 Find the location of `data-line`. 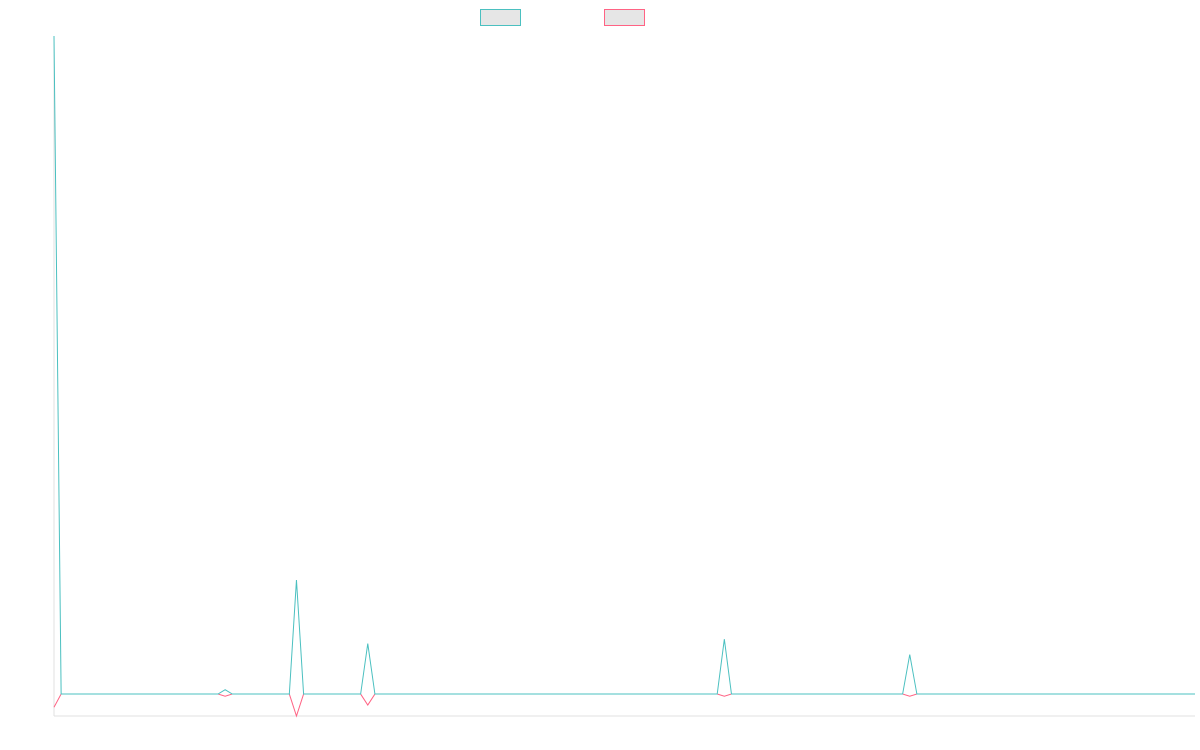

data-line is located at coordinates (624, 705).